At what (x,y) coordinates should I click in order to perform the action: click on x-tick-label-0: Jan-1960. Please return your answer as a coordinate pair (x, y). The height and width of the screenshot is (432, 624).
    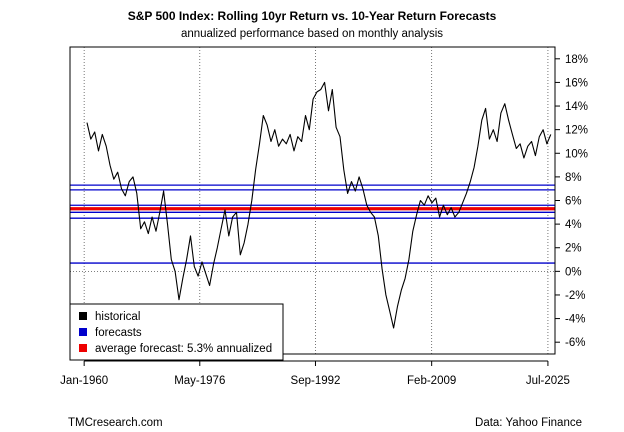
    Looking at the image, I should click on (84, 381).